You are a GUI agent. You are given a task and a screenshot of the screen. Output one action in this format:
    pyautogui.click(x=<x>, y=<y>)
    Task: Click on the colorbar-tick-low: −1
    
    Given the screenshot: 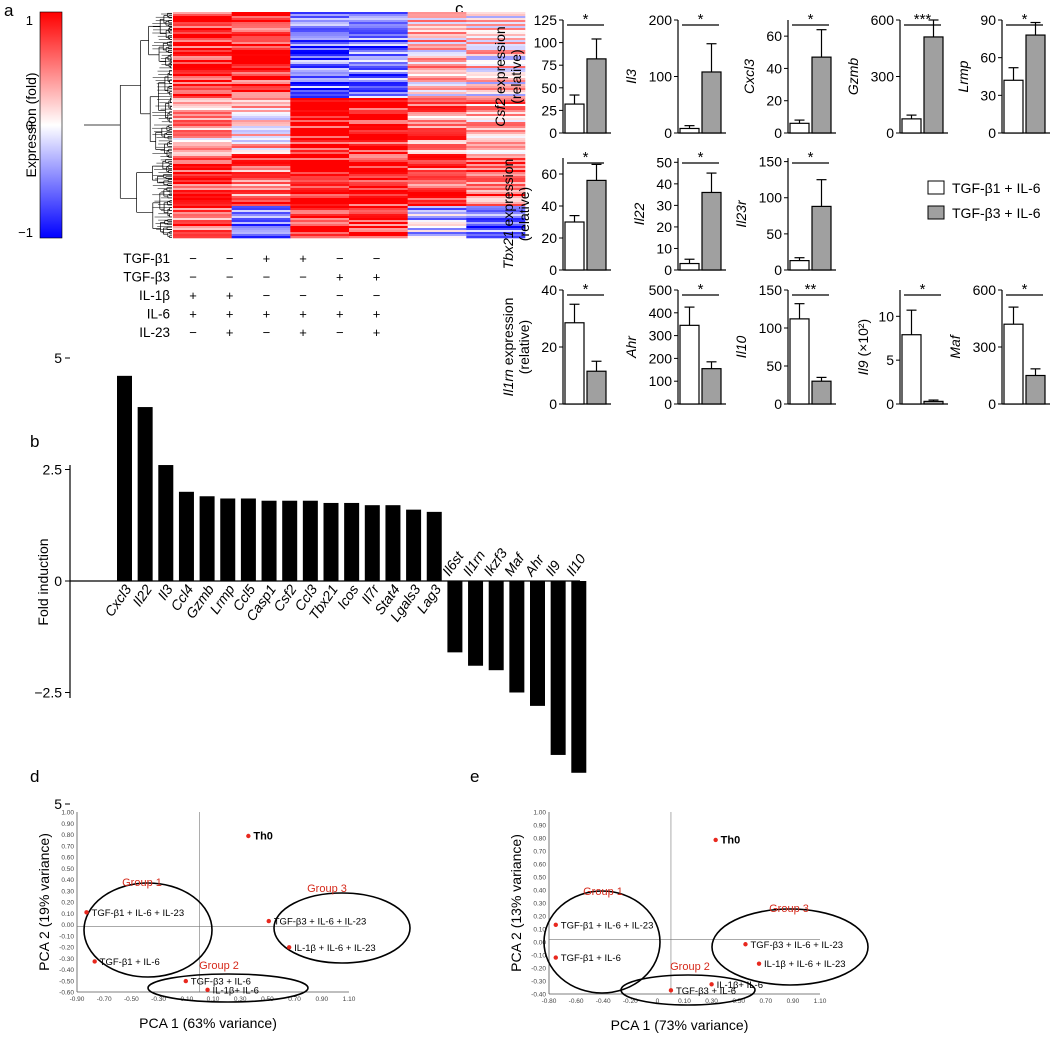 What is the action you would take?
    pyautogui.click(x=25, y=232)
    